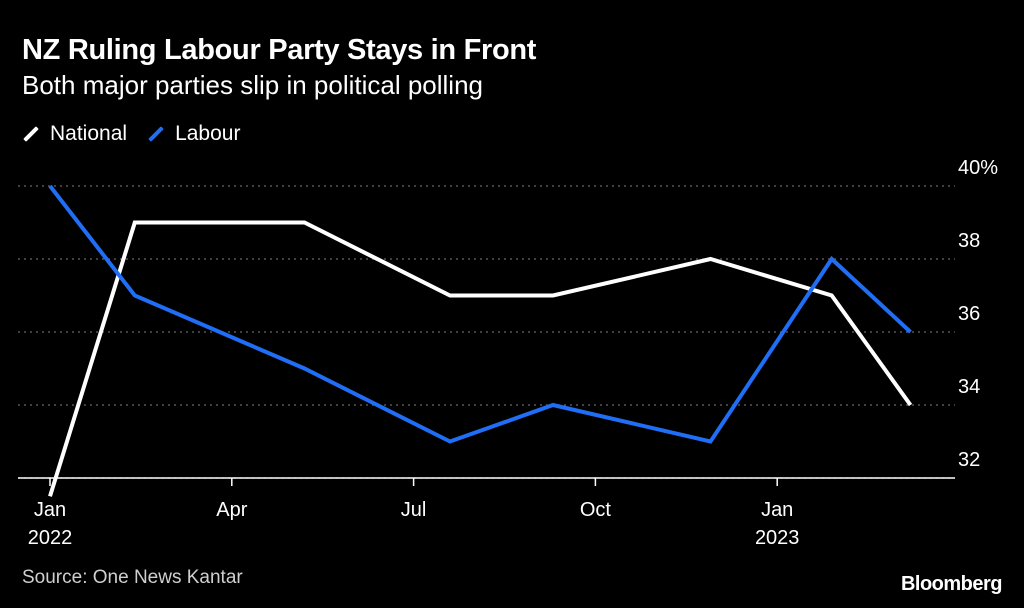 The width and height of the screenshot is (1024, 608). I want to click on y-tick-label-36: 36, so click(969, 314).